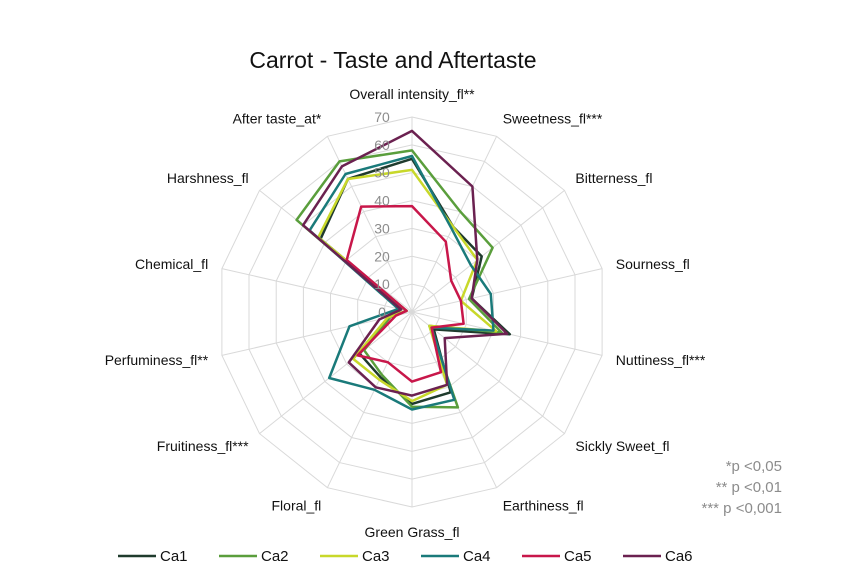 The width and height of the screenshot is (859, 584). Describe the element at coordinates (382, 312) in the screenshot. I see `tick-label: 0` at that location.